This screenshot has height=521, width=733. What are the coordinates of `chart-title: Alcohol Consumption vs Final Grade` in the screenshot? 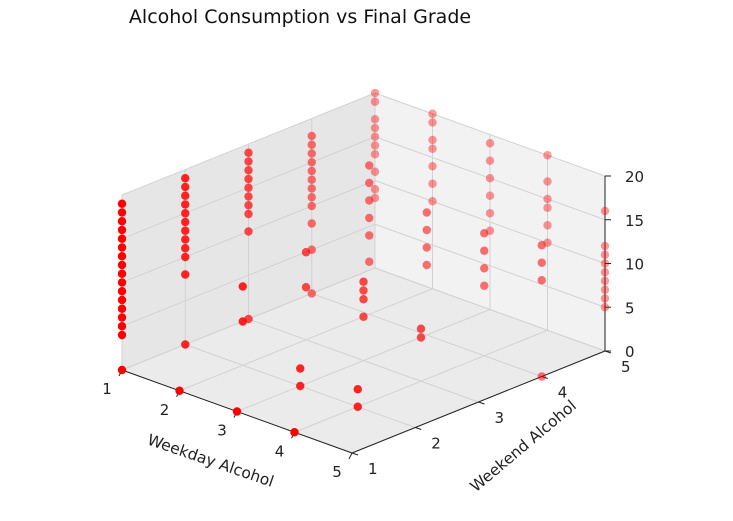 It's located at (300, 17).